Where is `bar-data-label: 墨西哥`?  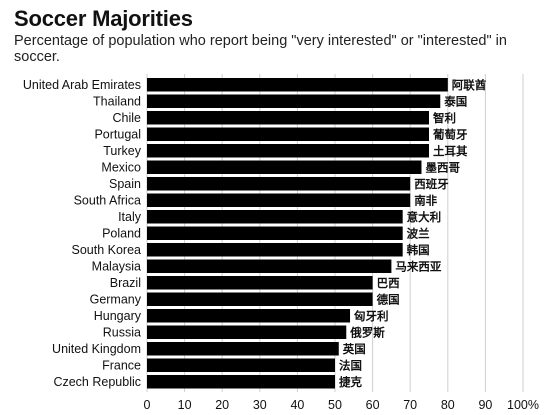
bar-data-label: 墨西哥 is located at coordinates (442, 168).